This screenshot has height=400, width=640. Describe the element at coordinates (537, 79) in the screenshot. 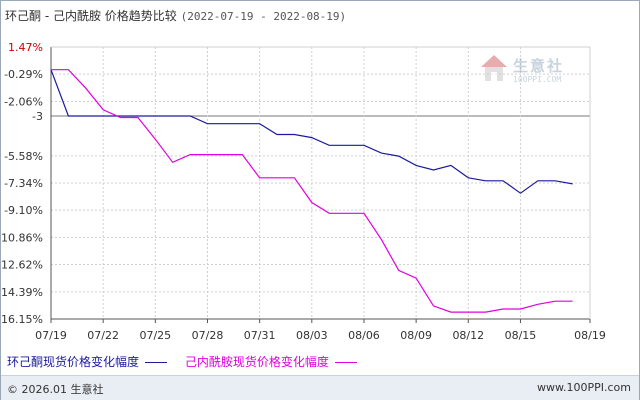

I see `watermark-url: 100PPI.COM` at that location.